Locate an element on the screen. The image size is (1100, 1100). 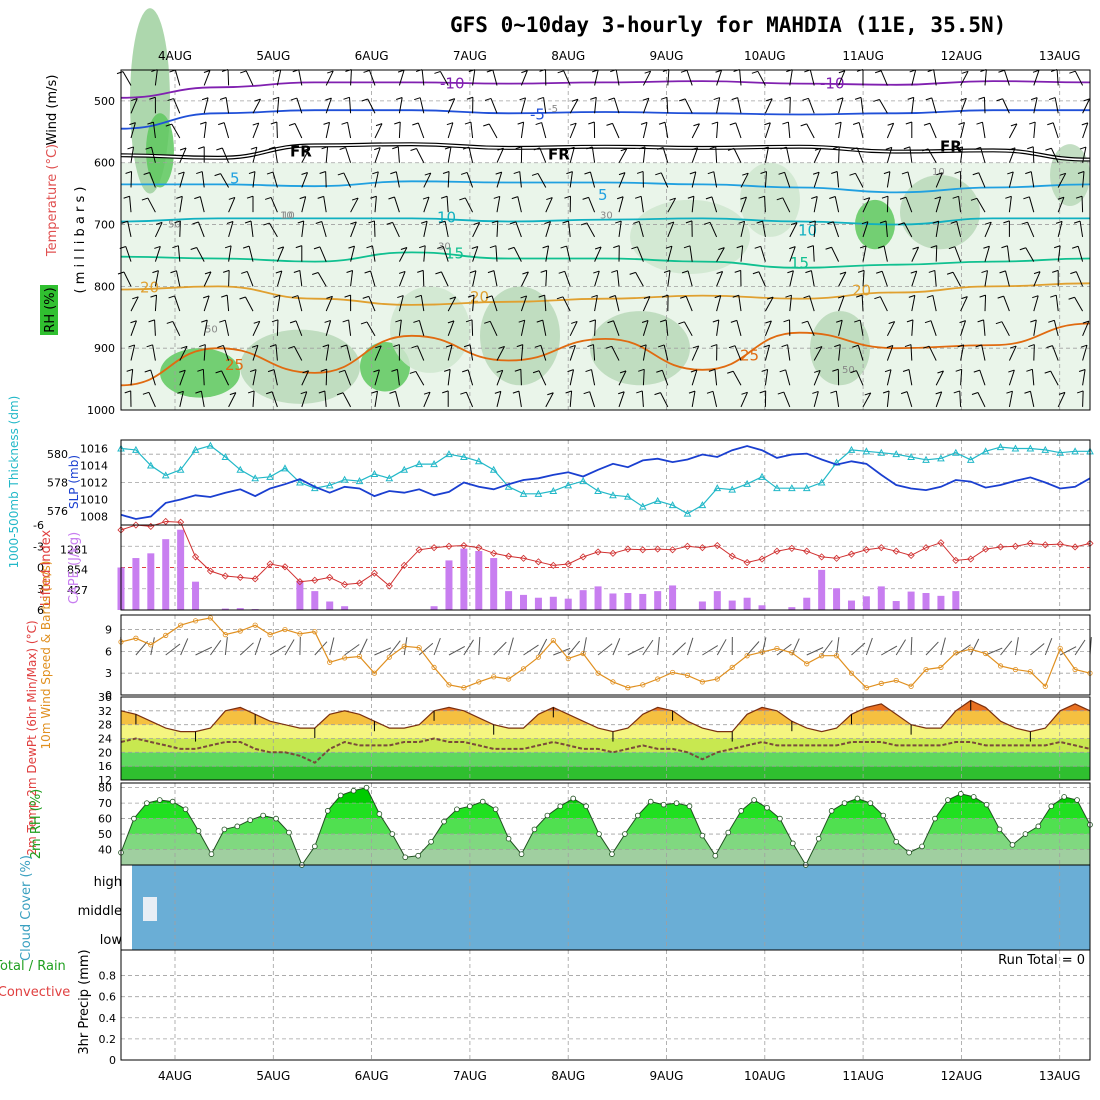
wind-tick: 3 is located at coordinates (108, 673).